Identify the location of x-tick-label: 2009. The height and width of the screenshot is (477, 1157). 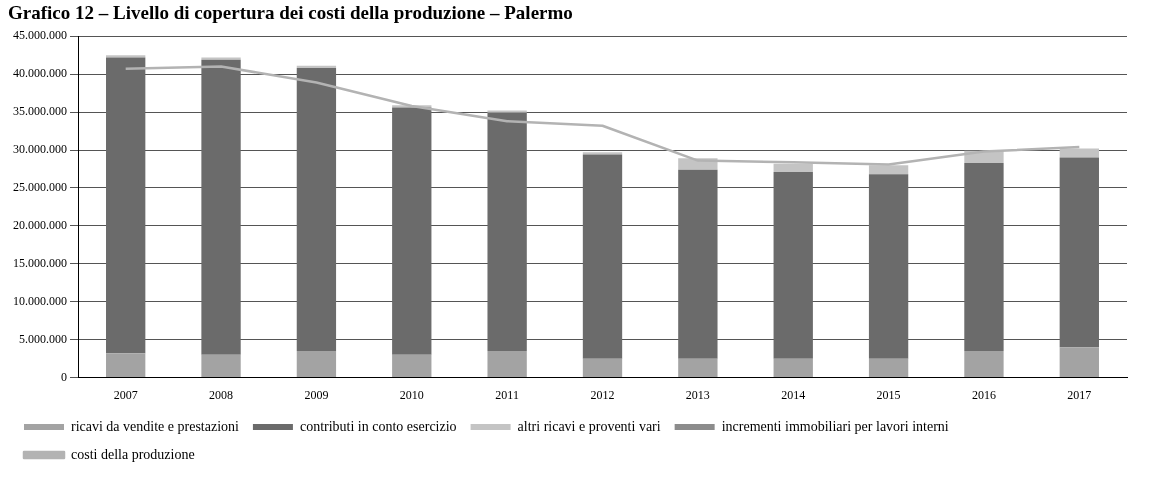
(316, 394).